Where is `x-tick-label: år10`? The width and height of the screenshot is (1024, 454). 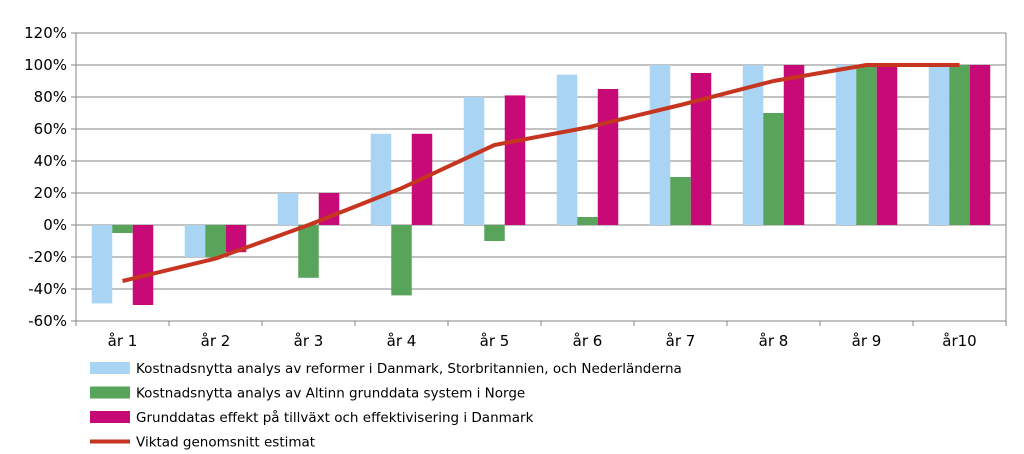
x-tick-label: år10 is located at coordinates (959, 341).